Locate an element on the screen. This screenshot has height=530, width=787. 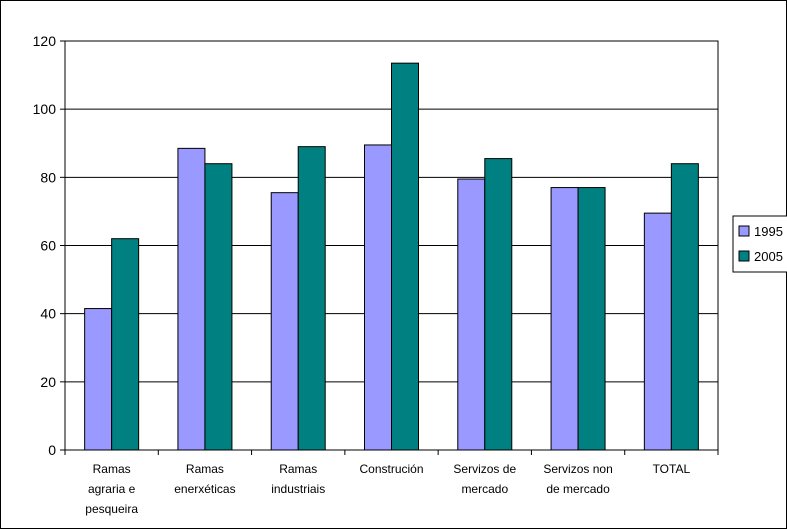
x-category-label: industriais is located at coordinates (298, 489).